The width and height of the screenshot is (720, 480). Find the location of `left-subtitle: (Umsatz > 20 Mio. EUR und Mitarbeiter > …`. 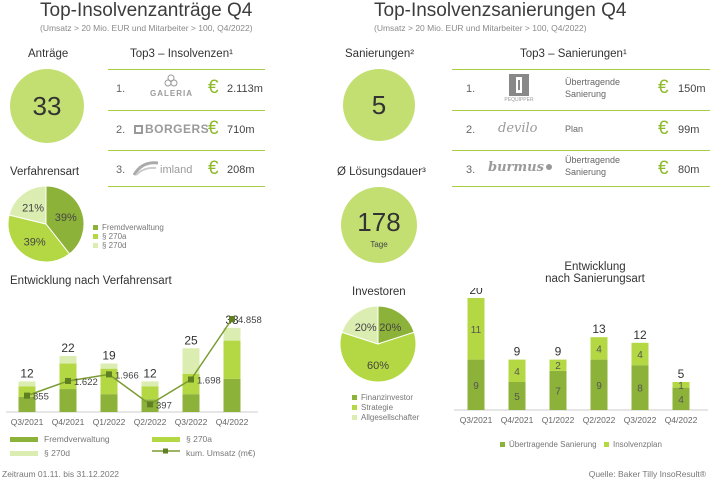

left-subtitle: (Umsatz > 20 Mio. EUR und Mitarbeiter > … is located at coordinates (146, 28).